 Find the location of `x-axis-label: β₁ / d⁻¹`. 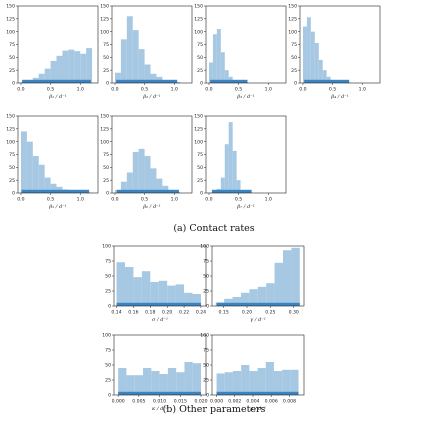

x-axis-label: β₁ / d⁻¹ is located at coordinates (57, 97).